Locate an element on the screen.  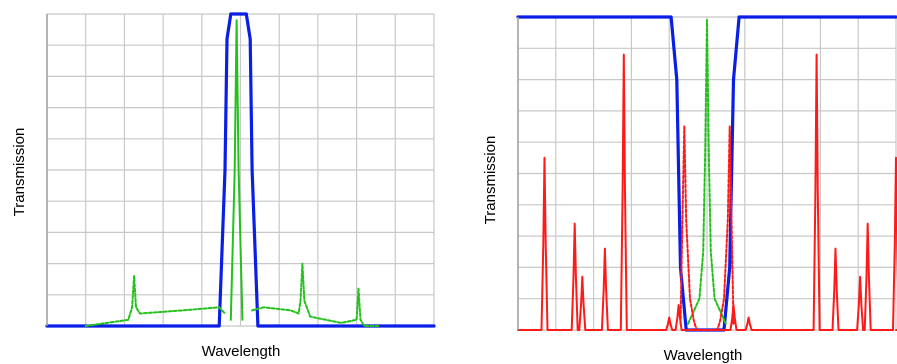
right-y-axis-label: Transmission is located at coordinates (490, 180).